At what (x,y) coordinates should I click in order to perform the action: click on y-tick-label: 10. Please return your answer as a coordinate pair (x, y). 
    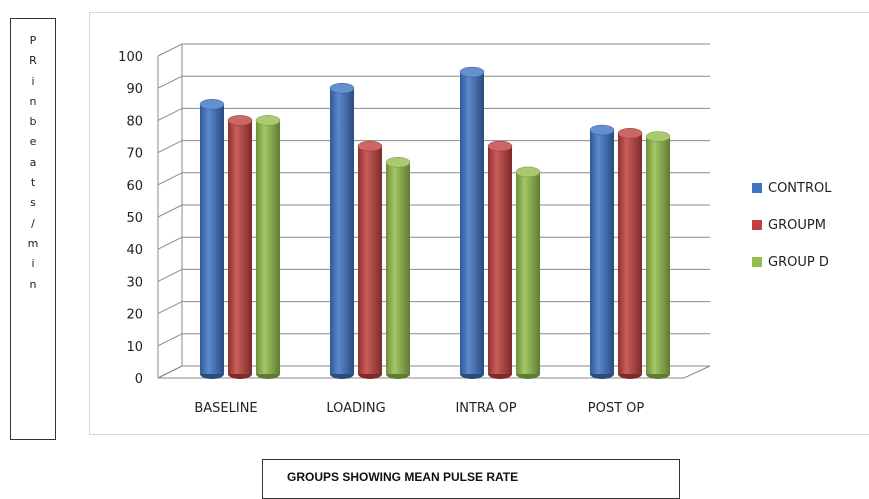
    Looking at the image, I should click on (134, 347).